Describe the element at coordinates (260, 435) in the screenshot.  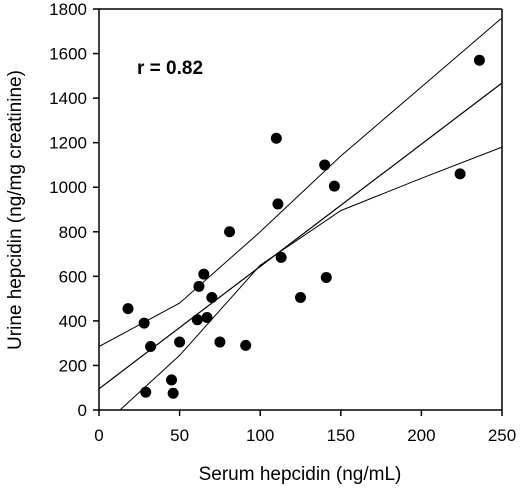
I see `x-tick-label: 100` at that location.